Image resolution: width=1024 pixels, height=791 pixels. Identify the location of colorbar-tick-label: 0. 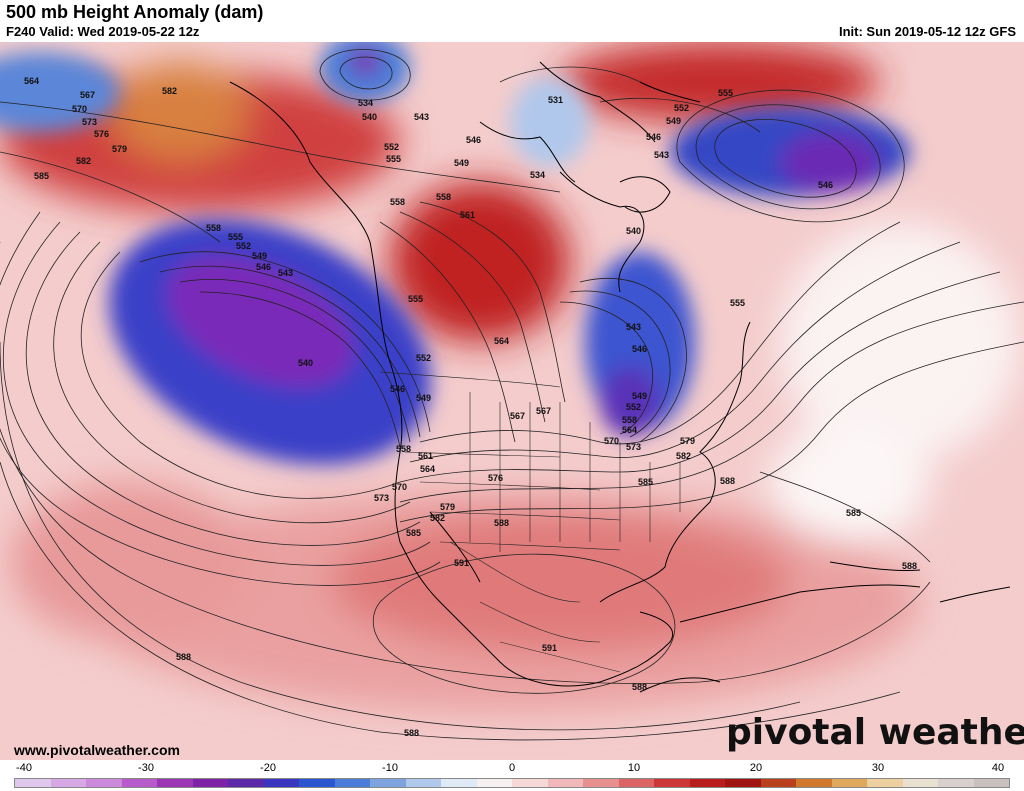
(512, 768).